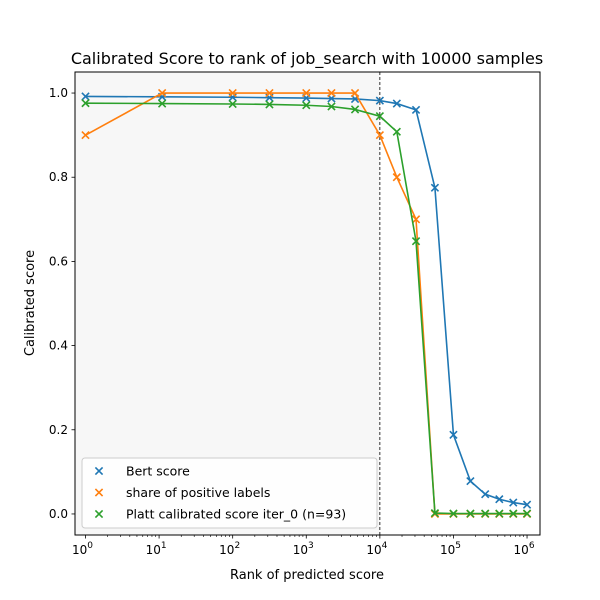  I want to click on legend-label: share of positive labels, so click(198, 492).